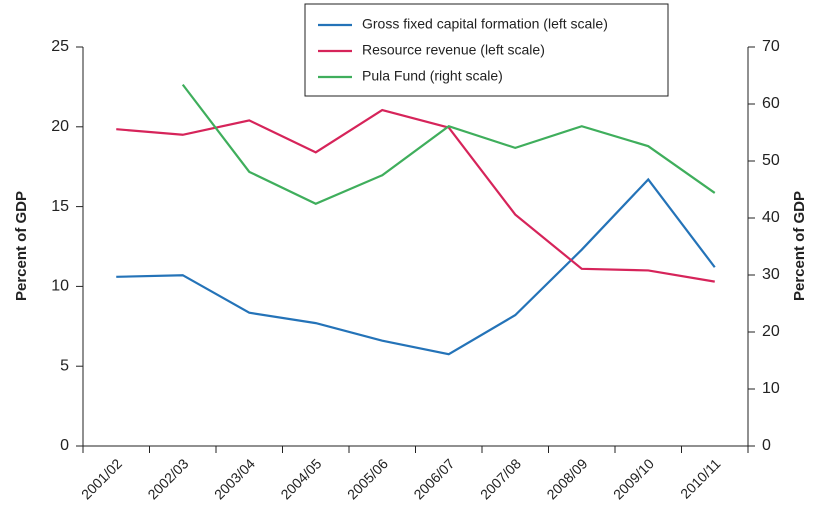  I want to click on y-tick-label: 20, so click(60, 126).